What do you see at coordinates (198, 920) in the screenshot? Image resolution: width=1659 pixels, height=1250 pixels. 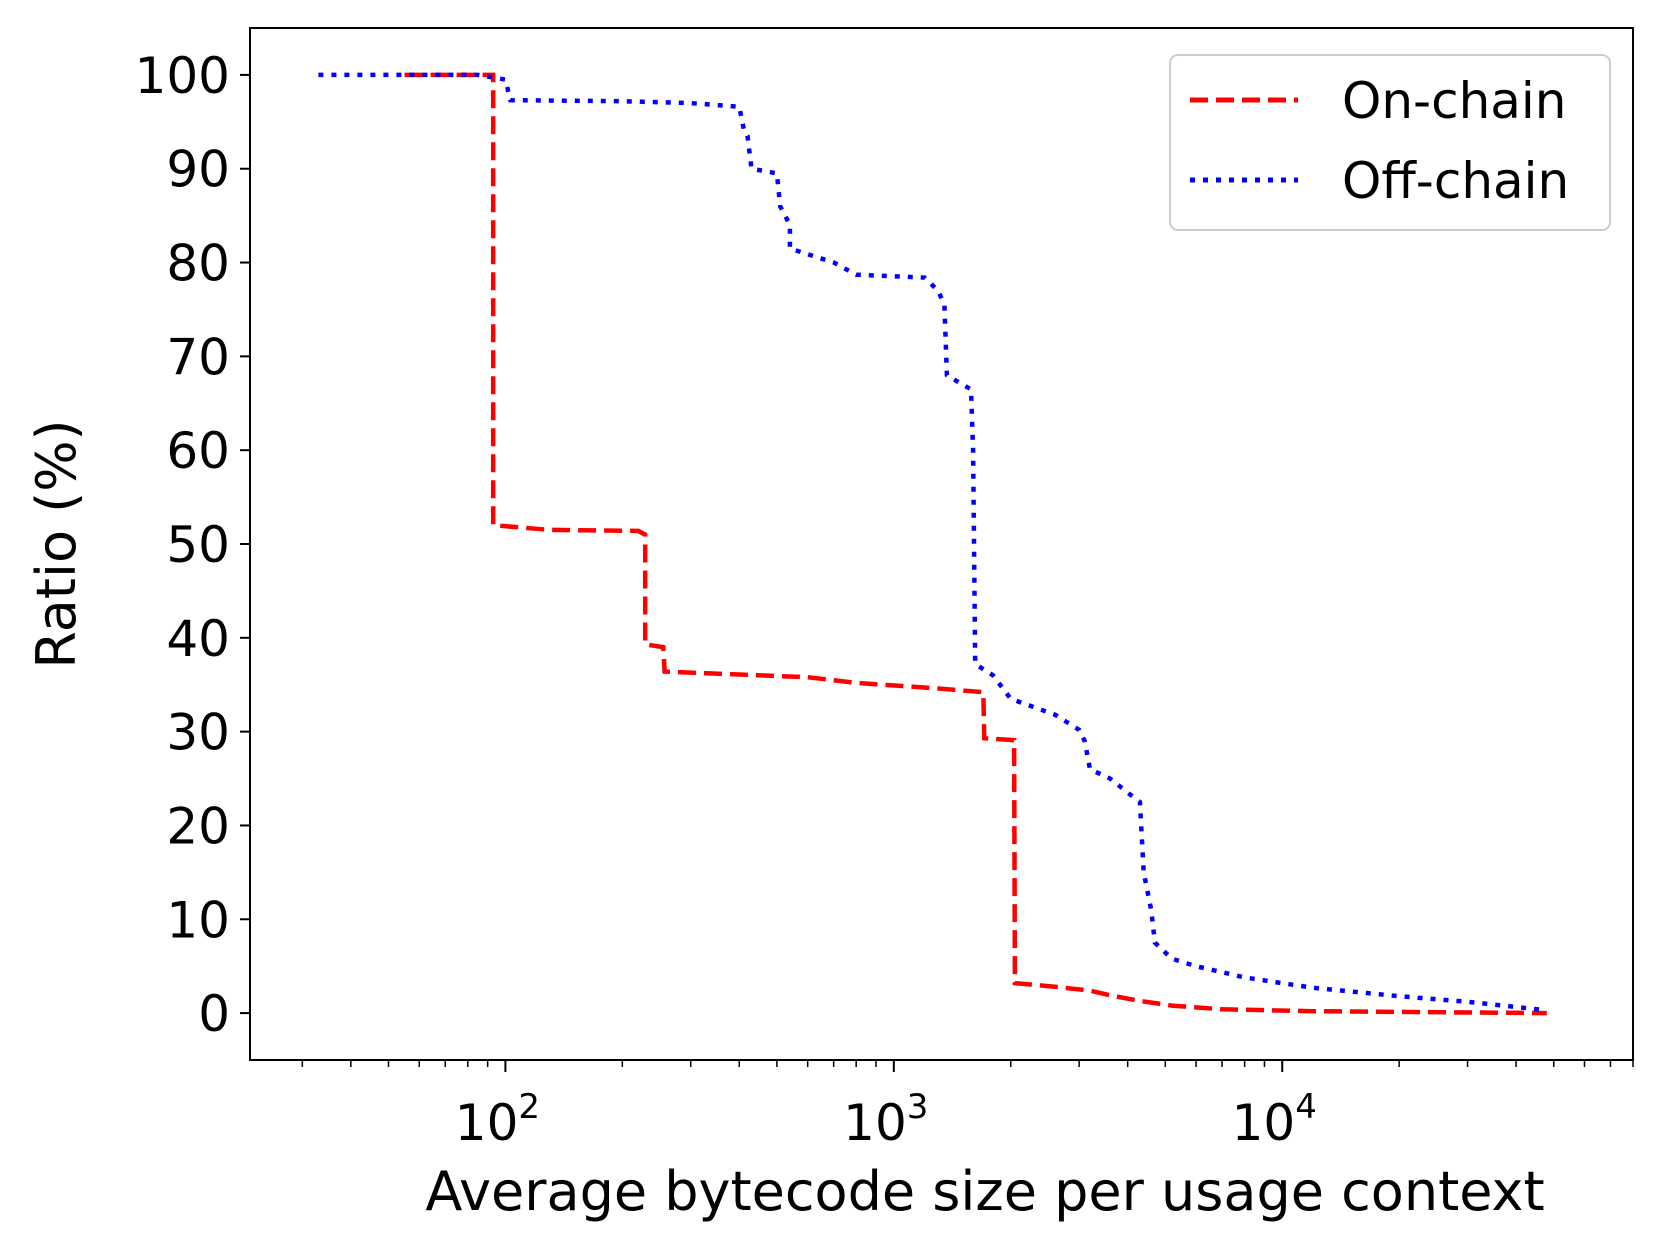 I see `y-tick-label: 10` at bounding box center [198, 920].